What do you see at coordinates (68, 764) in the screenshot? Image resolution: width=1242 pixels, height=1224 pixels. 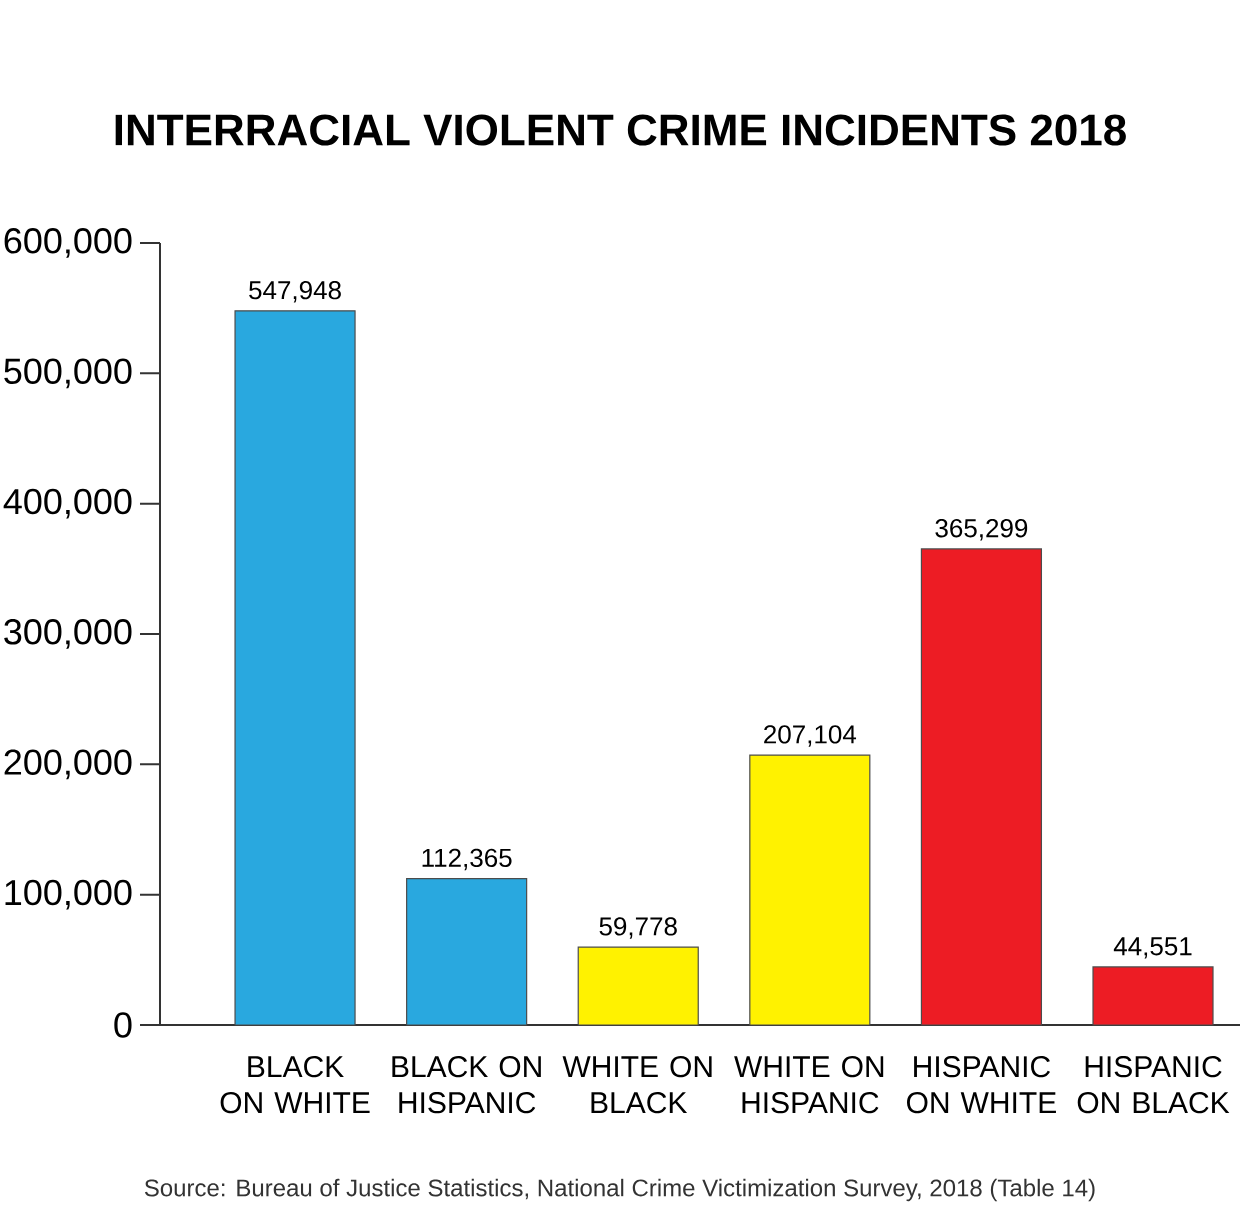 I see `y-tick-label: 200,000` at bounding box center [68, 764].